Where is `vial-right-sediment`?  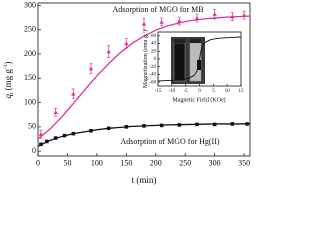
vial-right-sediment is located at coordinates (199, 65).